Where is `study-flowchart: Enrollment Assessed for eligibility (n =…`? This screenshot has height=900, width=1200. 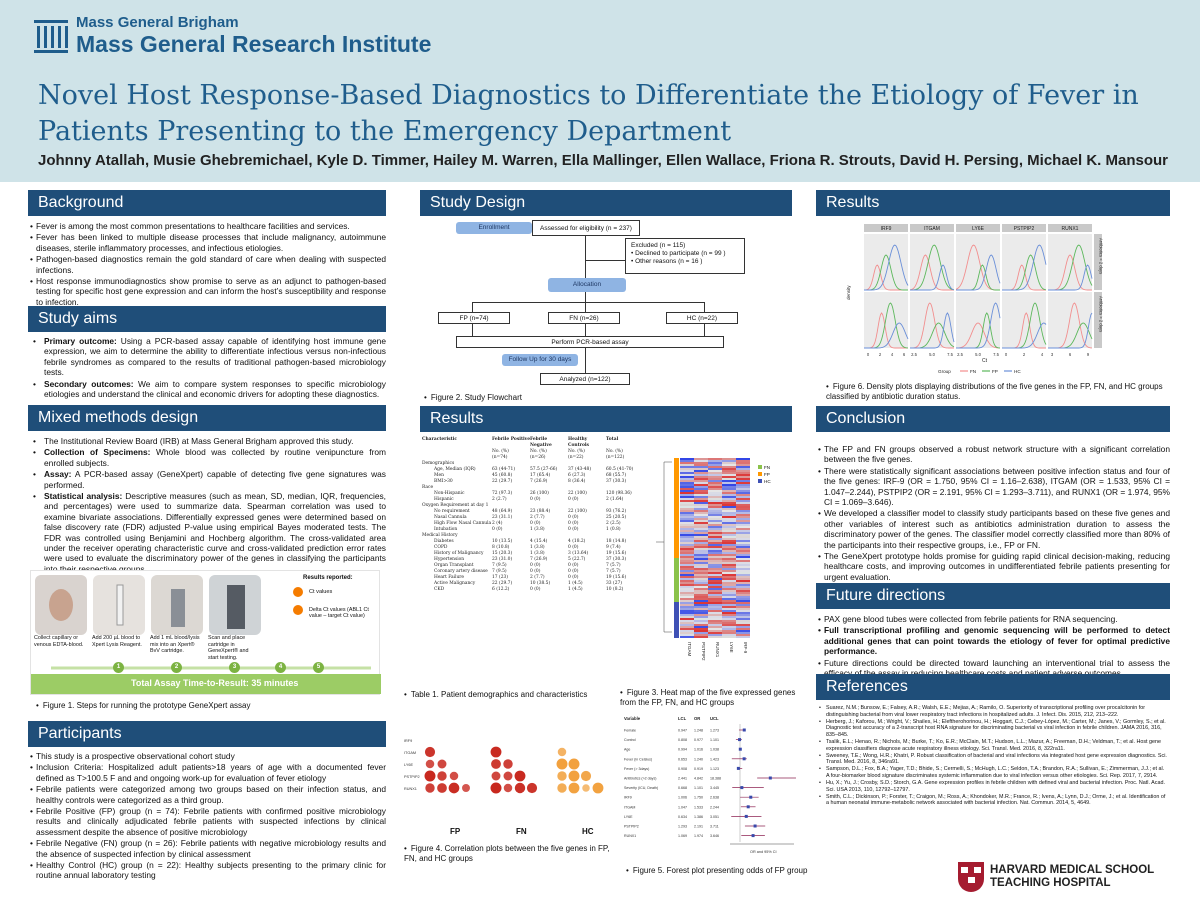 study-flowchart: Enrollment Assessed for eligibility (n =… is located at coordinates (606, 304).